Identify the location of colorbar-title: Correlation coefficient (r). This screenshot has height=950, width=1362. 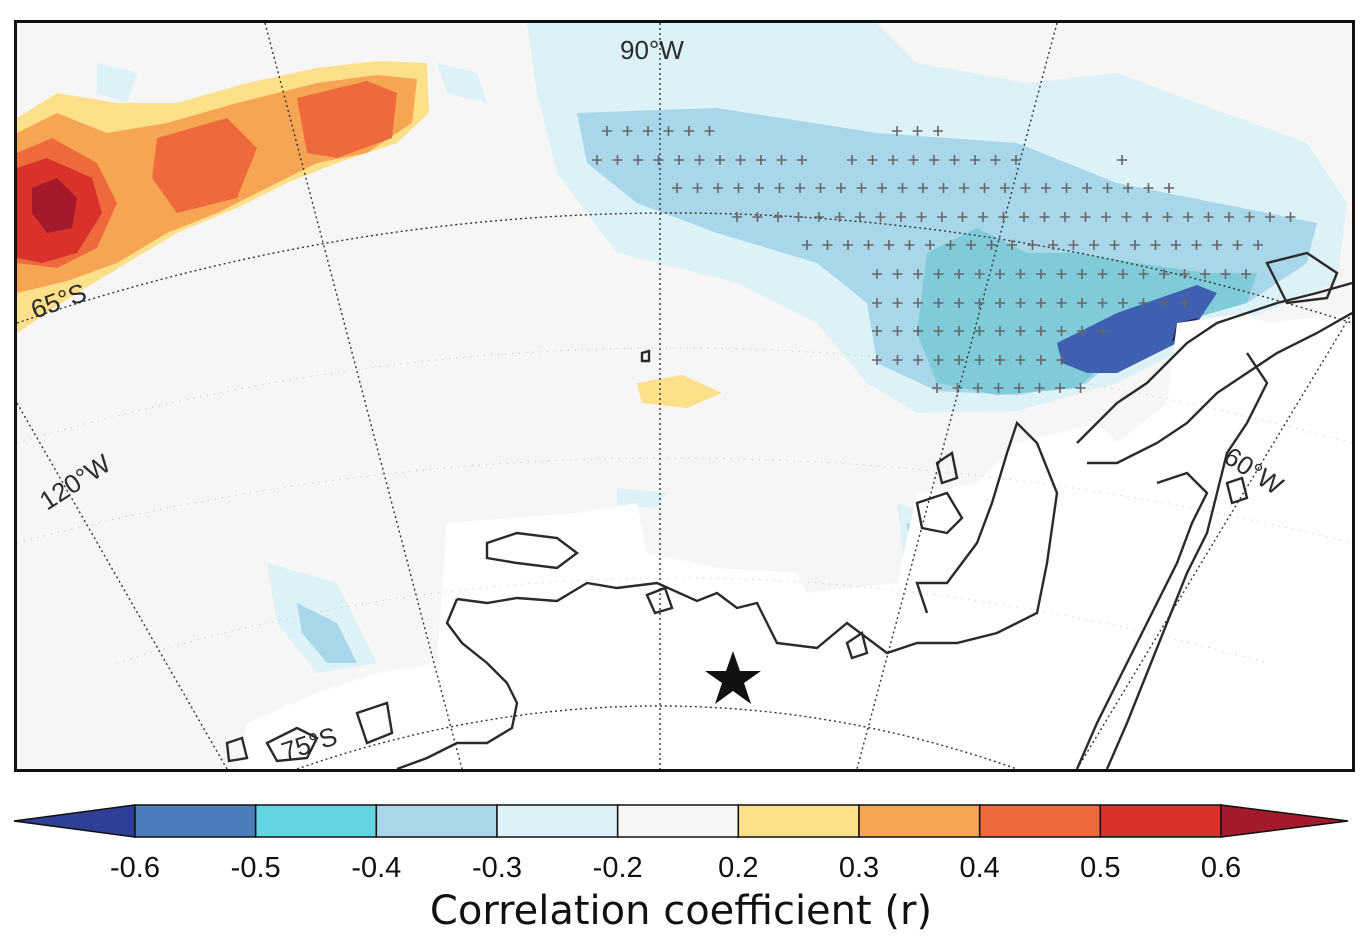
(681, 911).